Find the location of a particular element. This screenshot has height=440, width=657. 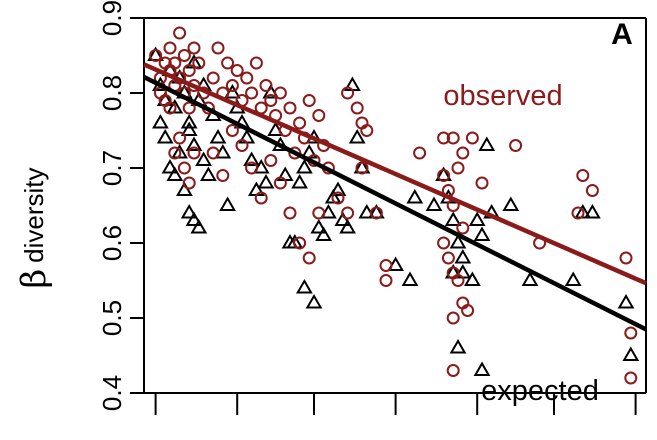

panel-label: A is located at coordinates (622, 34).